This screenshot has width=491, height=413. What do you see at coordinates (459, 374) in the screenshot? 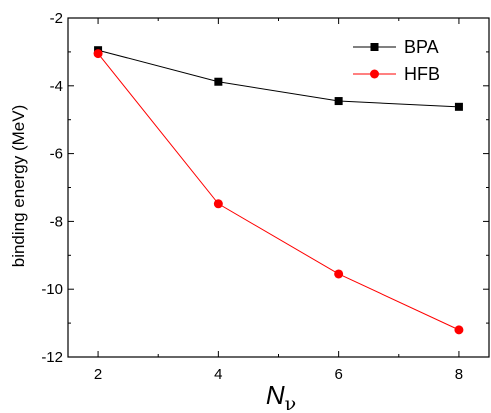
I see `x-tick-label: 8` at bounding box center [459, 374].